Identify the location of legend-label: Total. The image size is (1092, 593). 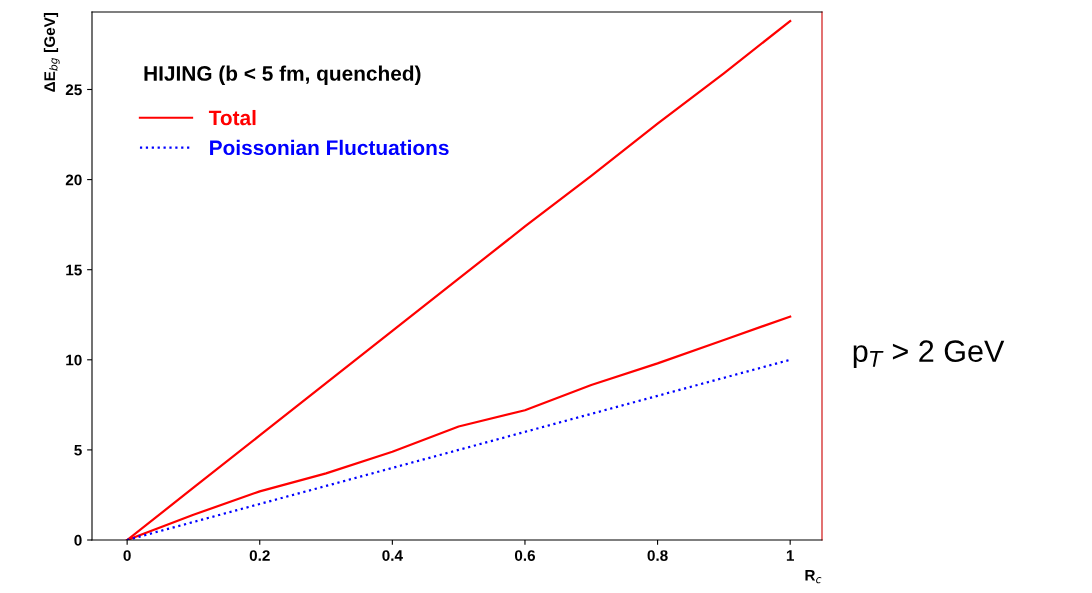
(232, 117).